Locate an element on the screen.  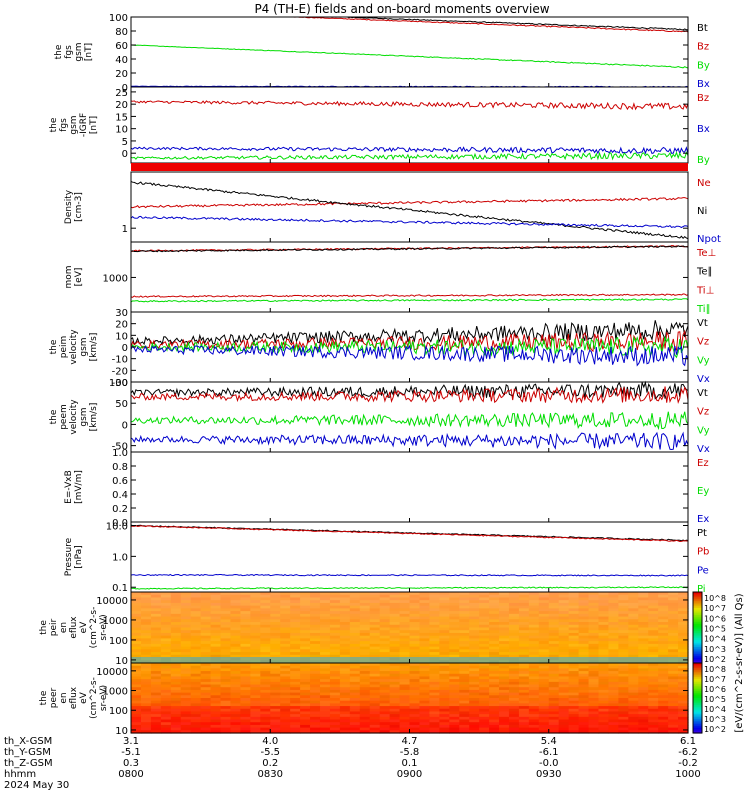
y-axis-label: [mV/m] is located at coordinates (79, 487).